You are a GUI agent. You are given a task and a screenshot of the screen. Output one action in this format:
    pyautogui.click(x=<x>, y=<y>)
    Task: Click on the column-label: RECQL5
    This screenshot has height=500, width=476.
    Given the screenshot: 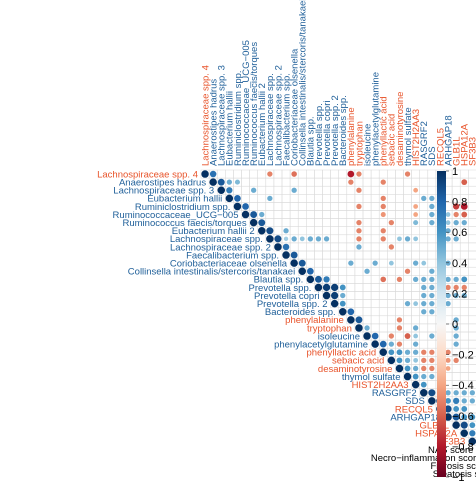 What is the action you would take?
    pyautogui.click(x=440, y=147)
    